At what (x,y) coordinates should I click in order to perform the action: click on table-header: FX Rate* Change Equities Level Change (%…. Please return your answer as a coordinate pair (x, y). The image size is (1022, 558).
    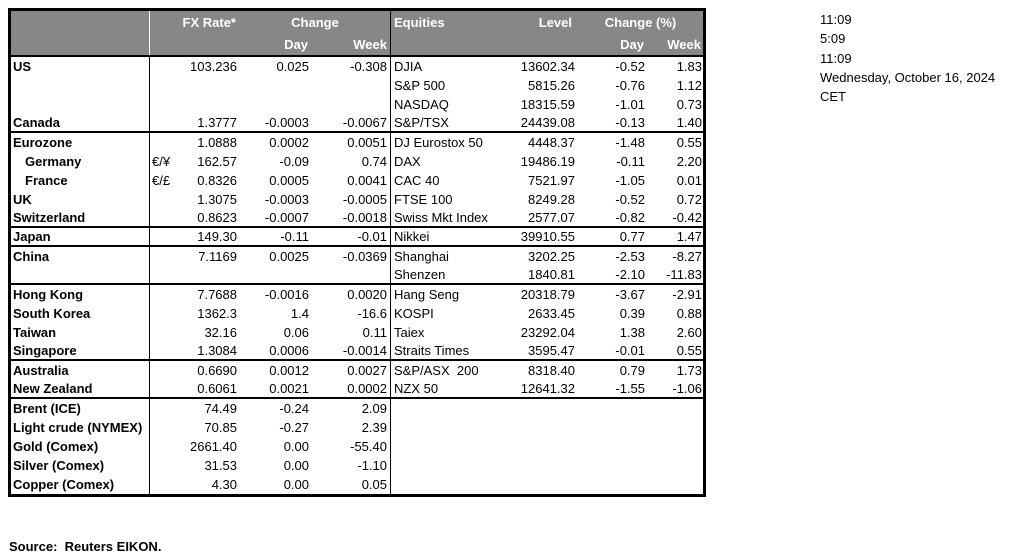
    Looking at the image, I should click on (357, 34).